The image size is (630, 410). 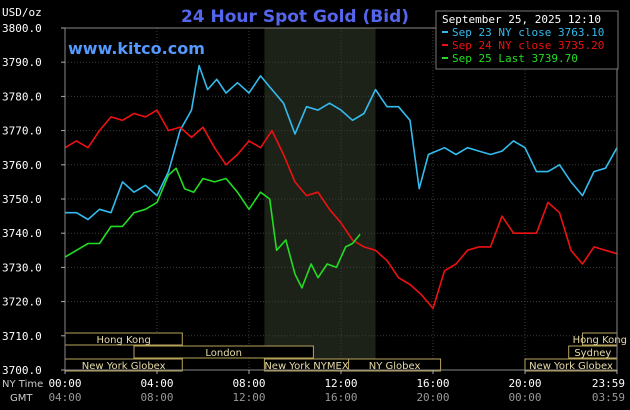 What do you see at coordinates (521, 19) in the screenshot?
I see `legend-timestamp: September 25, 2025 12:10` at bounding box center [521, 19].